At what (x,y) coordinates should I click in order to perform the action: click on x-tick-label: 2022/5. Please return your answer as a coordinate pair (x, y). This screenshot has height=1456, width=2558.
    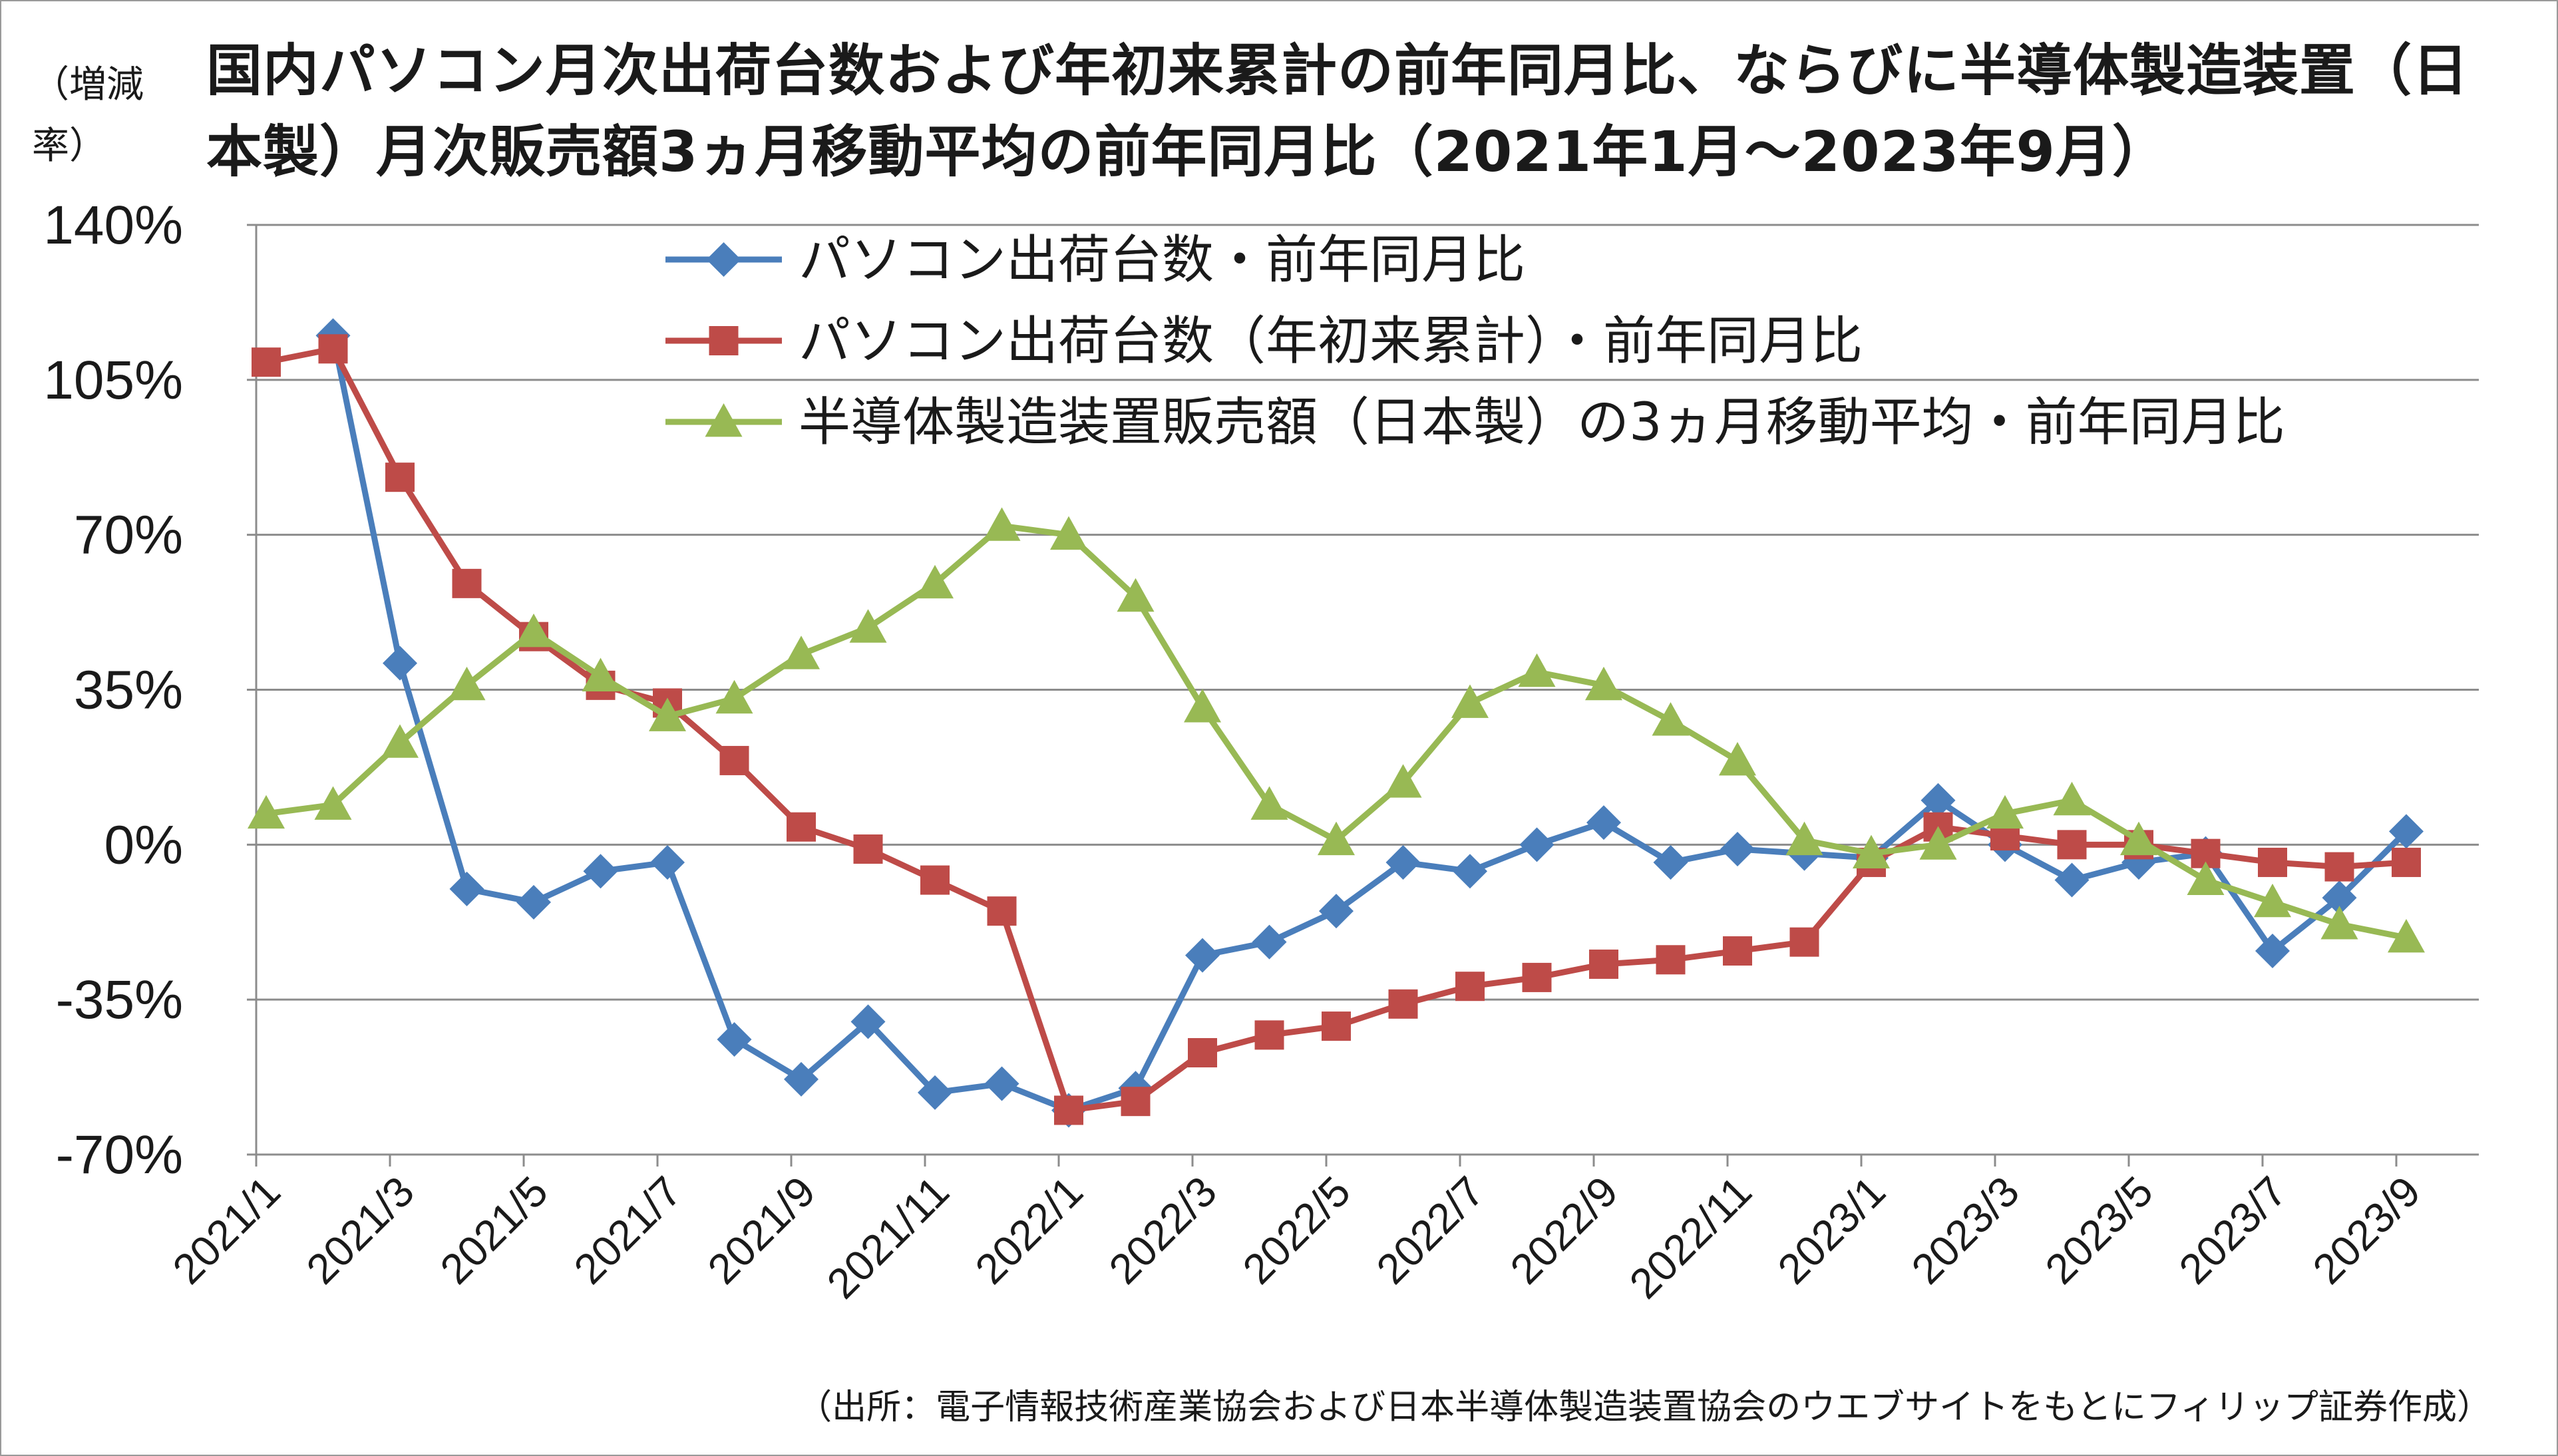
    Looking at the image, I should click on (1297, 1230).